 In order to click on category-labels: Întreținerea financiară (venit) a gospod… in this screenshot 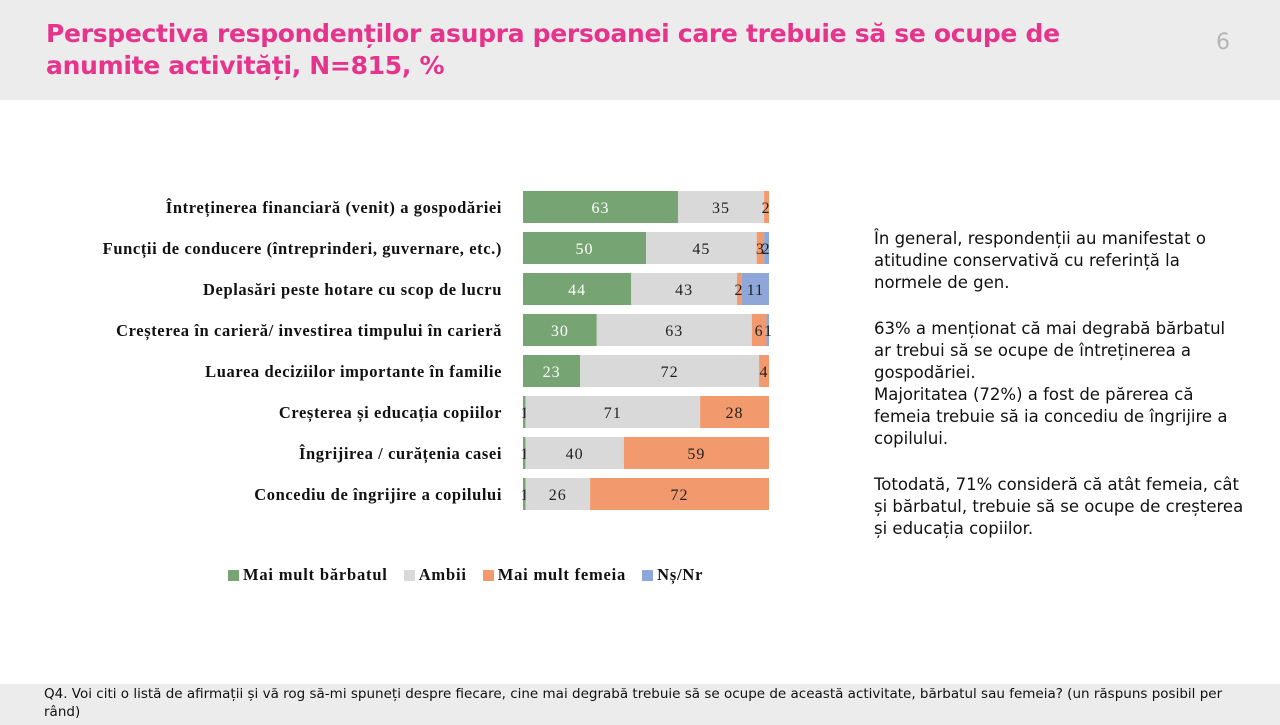, I will do `click(302, 351)`.